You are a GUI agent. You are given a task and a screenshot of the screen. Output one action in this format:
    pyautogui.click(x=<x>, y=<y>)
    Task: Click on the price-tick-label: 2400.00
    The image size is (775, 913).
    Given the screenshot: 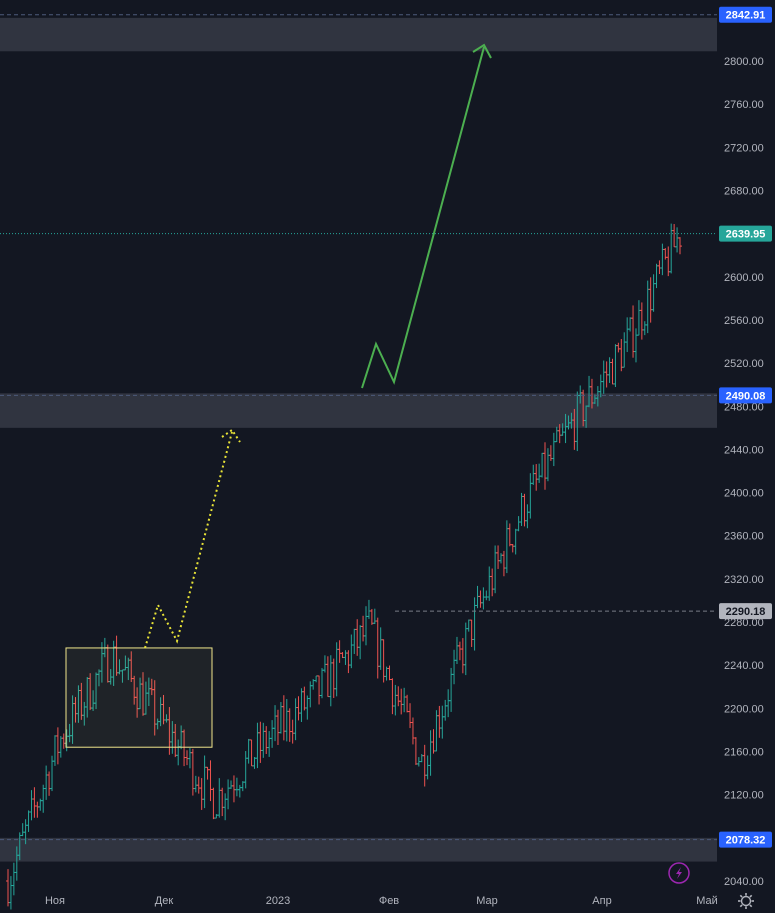 What is the action you would take?
    pyautogui.click(x=744, y=494)
    